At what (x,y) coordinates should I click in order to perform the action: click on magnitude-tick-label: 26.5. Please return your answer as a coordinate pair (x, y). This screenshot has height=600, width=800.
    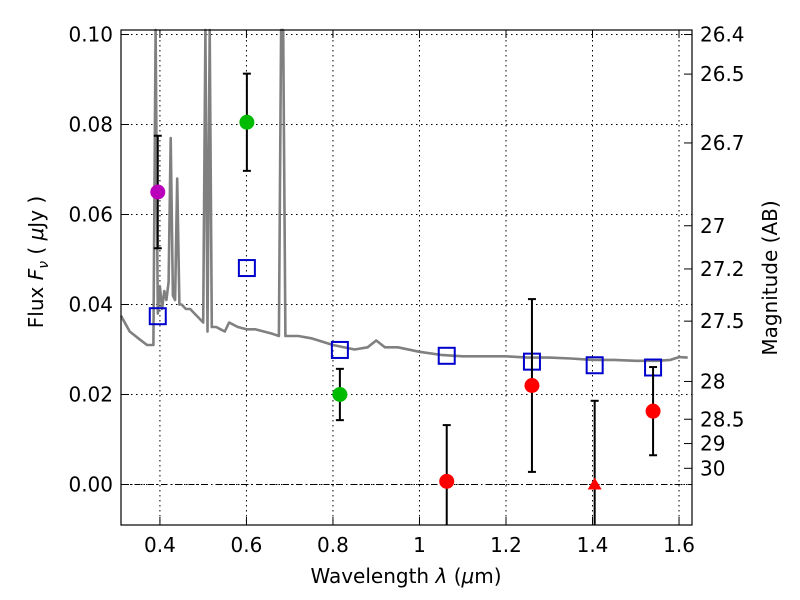
    Looking at the image, I should click on (722, 74).